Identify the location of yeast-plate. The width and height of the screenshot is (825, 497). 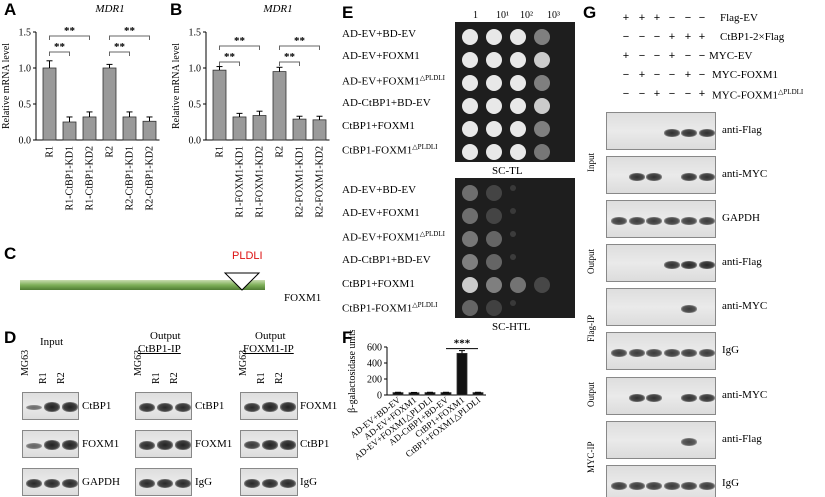
(515, 92).